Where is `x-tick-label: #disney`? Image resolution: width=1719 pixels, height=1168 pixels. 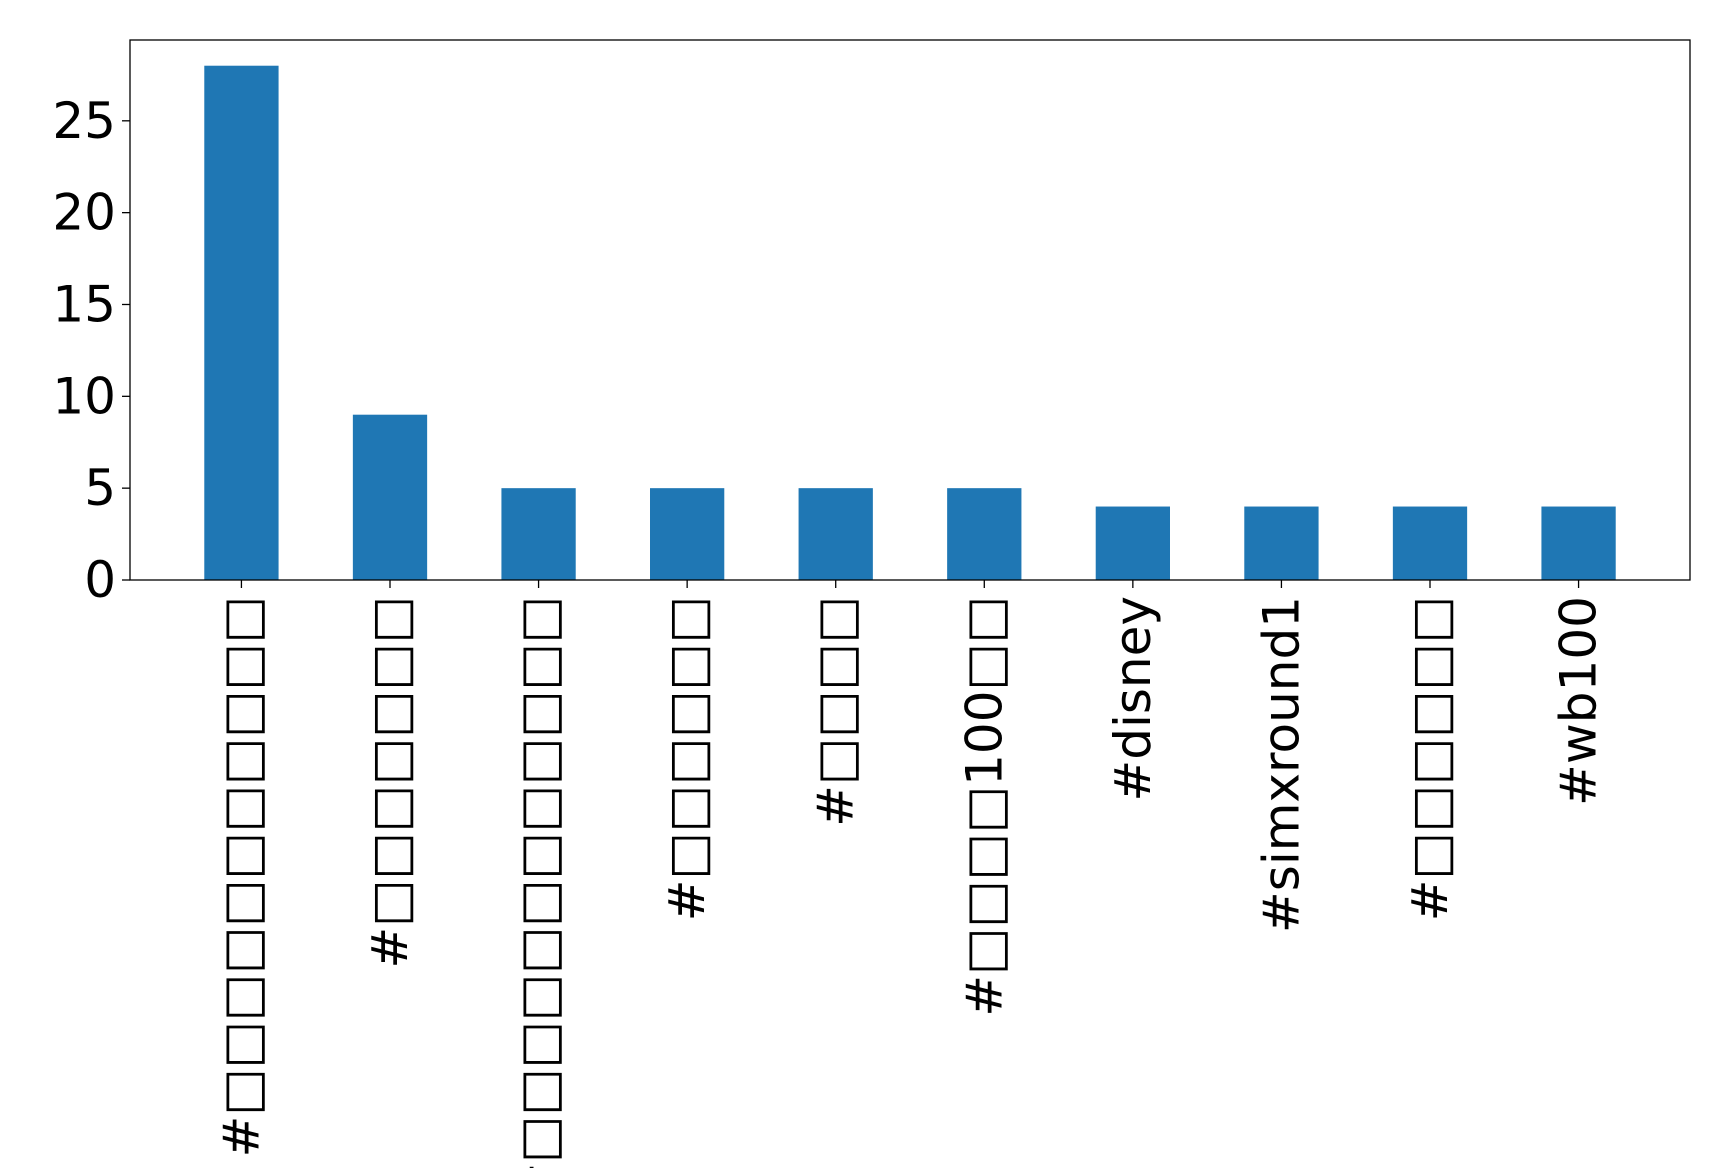 x-tick-label: #disney is located at coordinates (1133, 699).